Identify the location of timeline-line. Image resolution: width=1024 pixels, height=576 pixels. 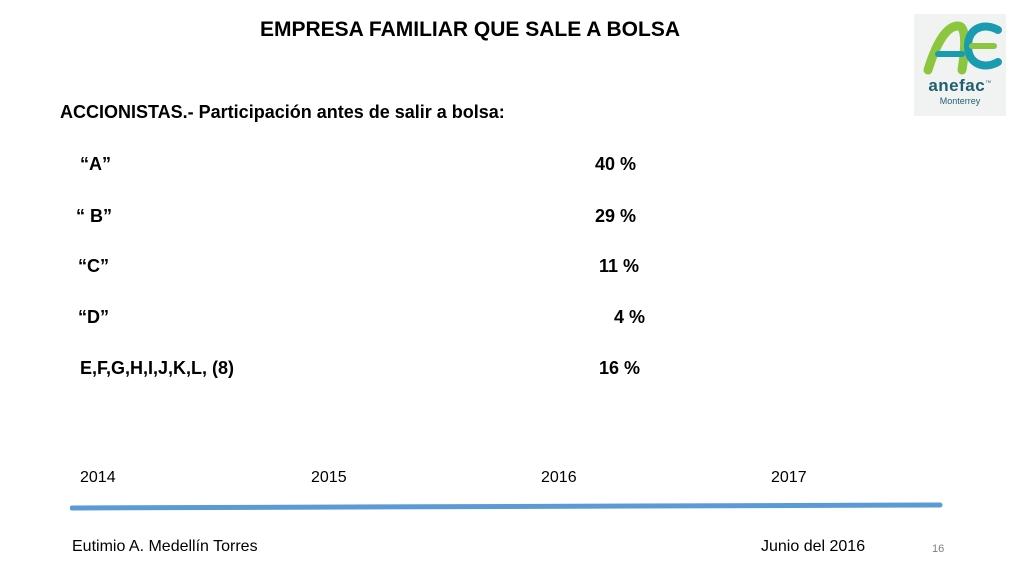
(506, 506).